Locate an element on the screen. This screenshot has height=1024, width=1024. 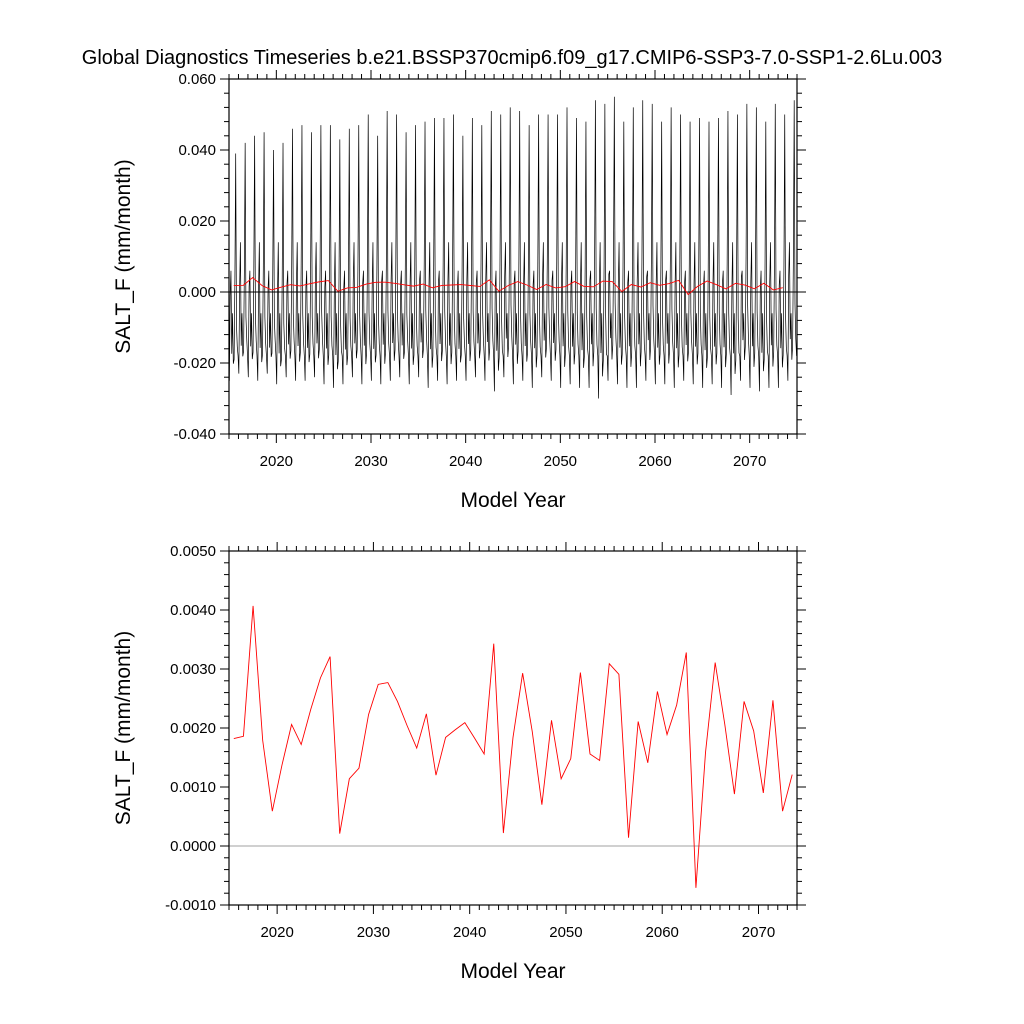
y-tick-label: 0.040 is located at coordinates (197, 150).